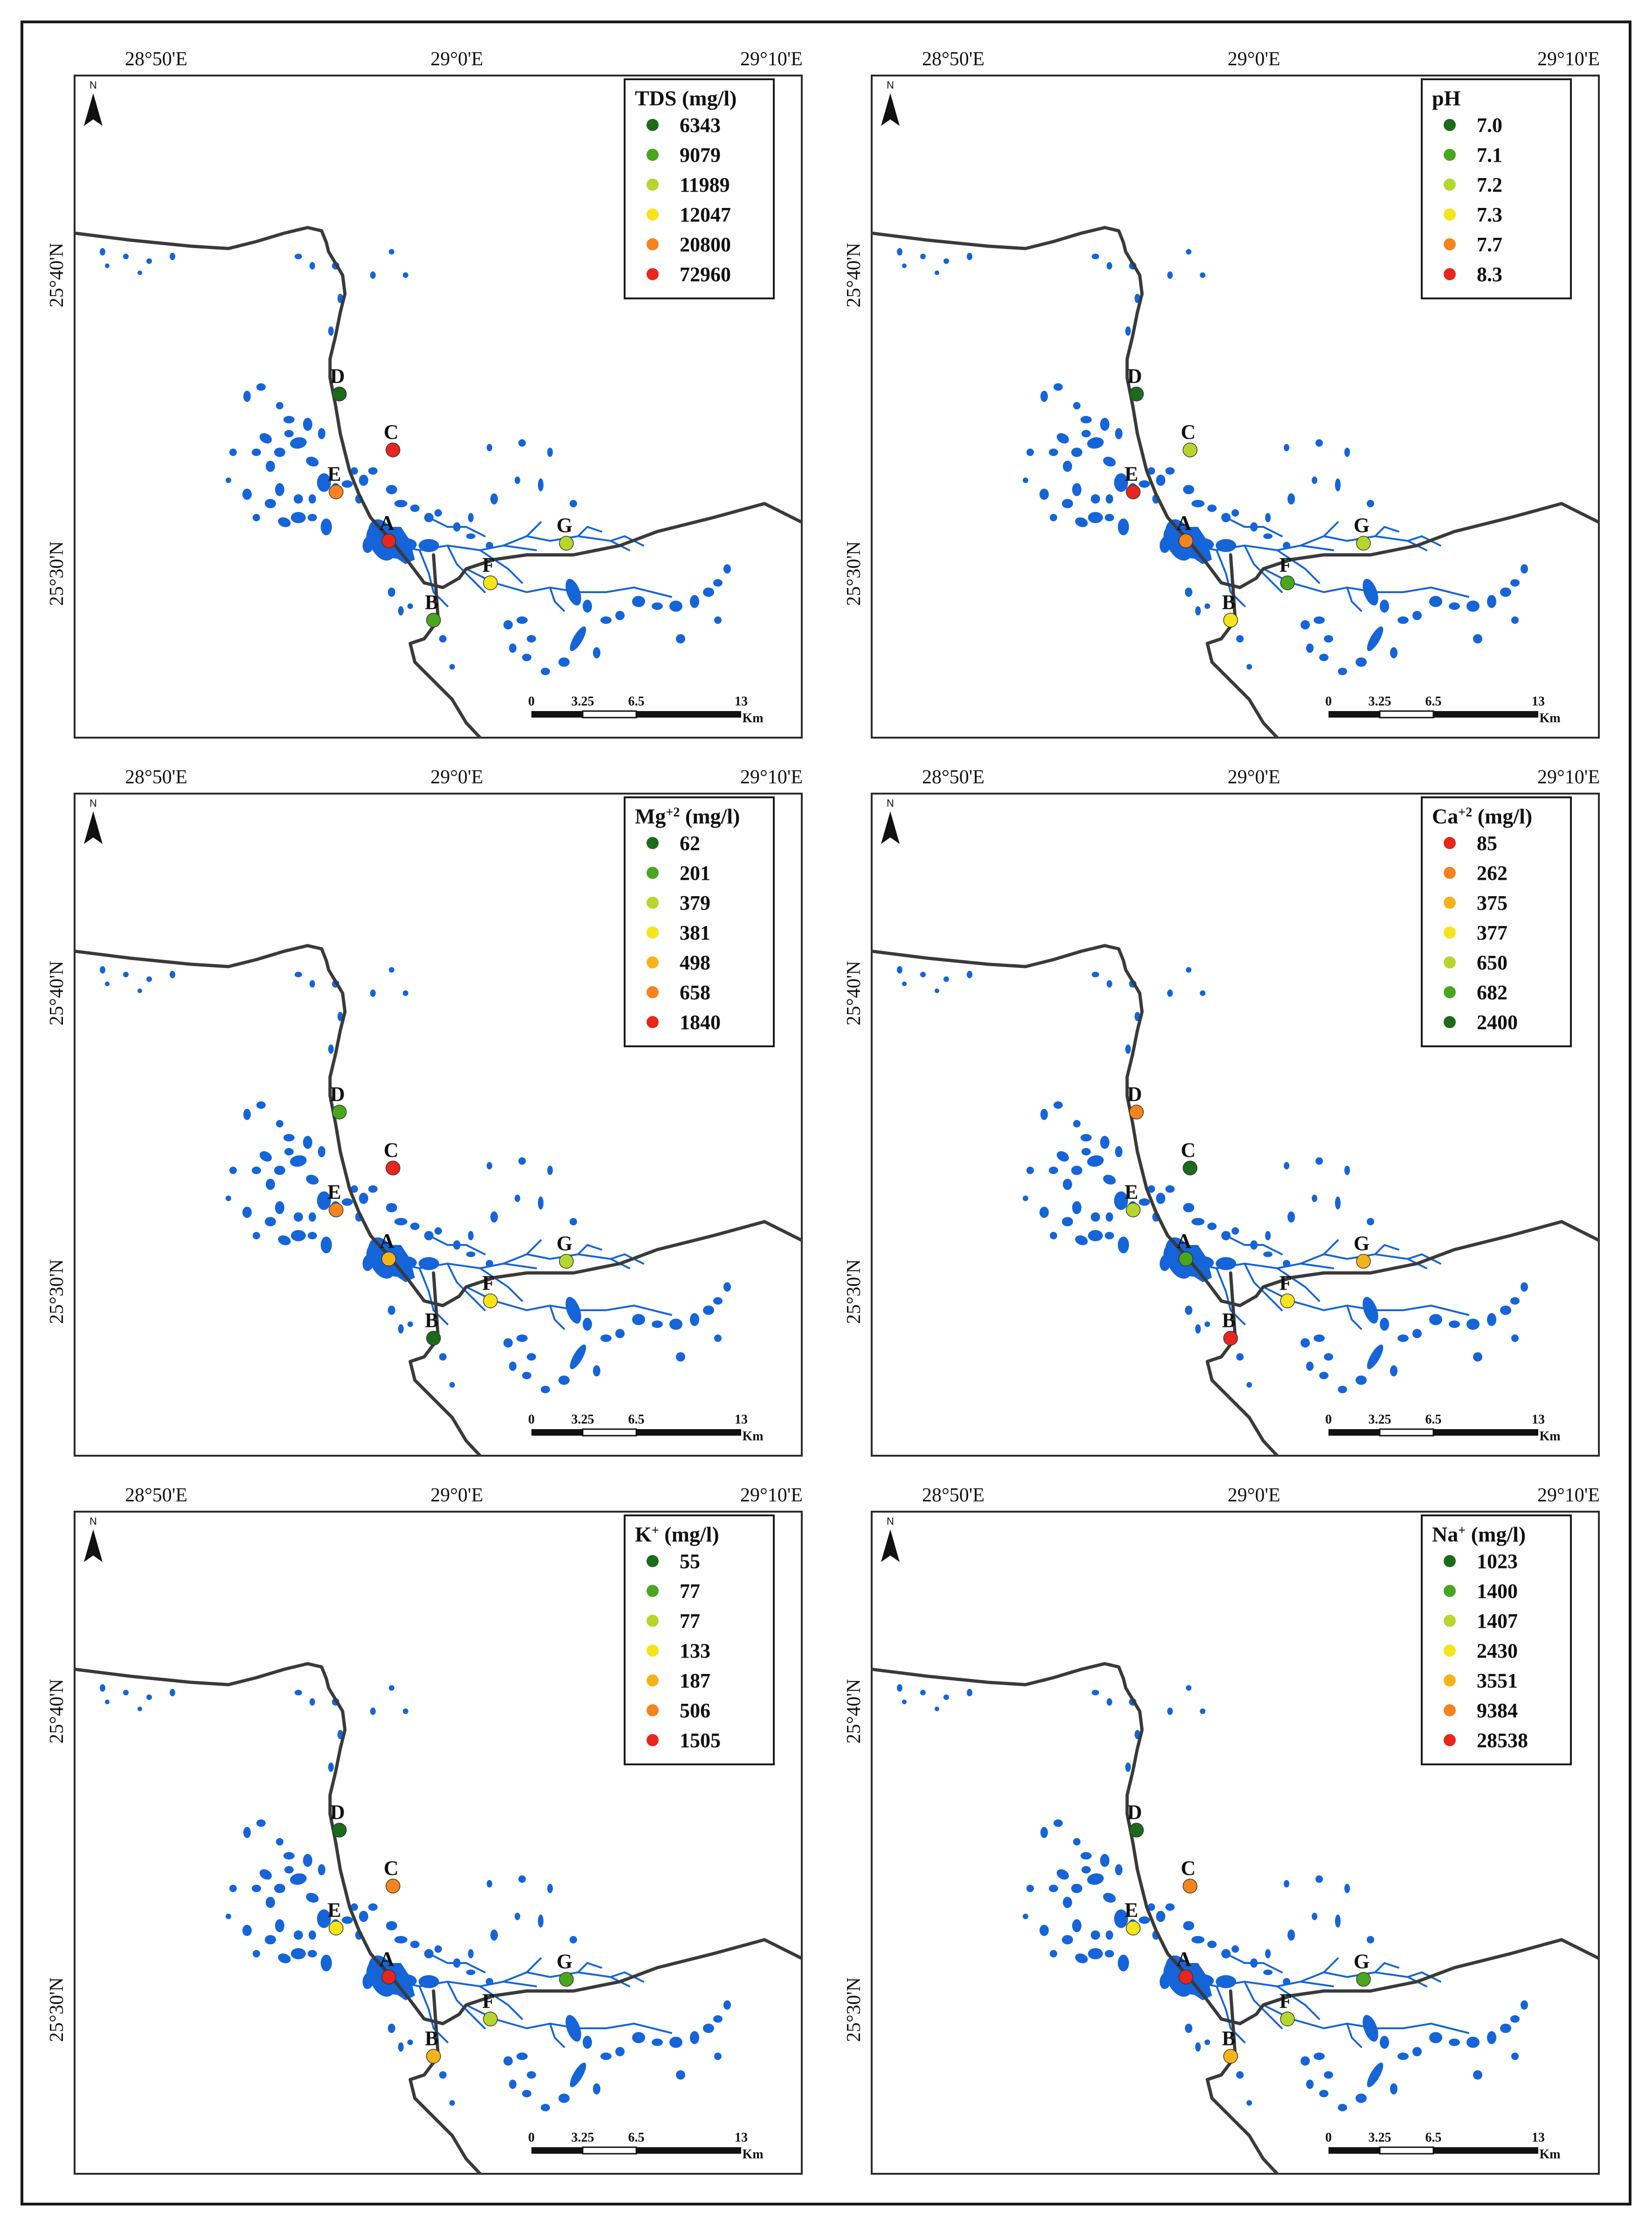 This screenshot has height=2226, width=1652. What do you see at coordinates (1286, 2001) in the screenshot?
I see `site-label-f: F` at bounding box center [1286, 2001].